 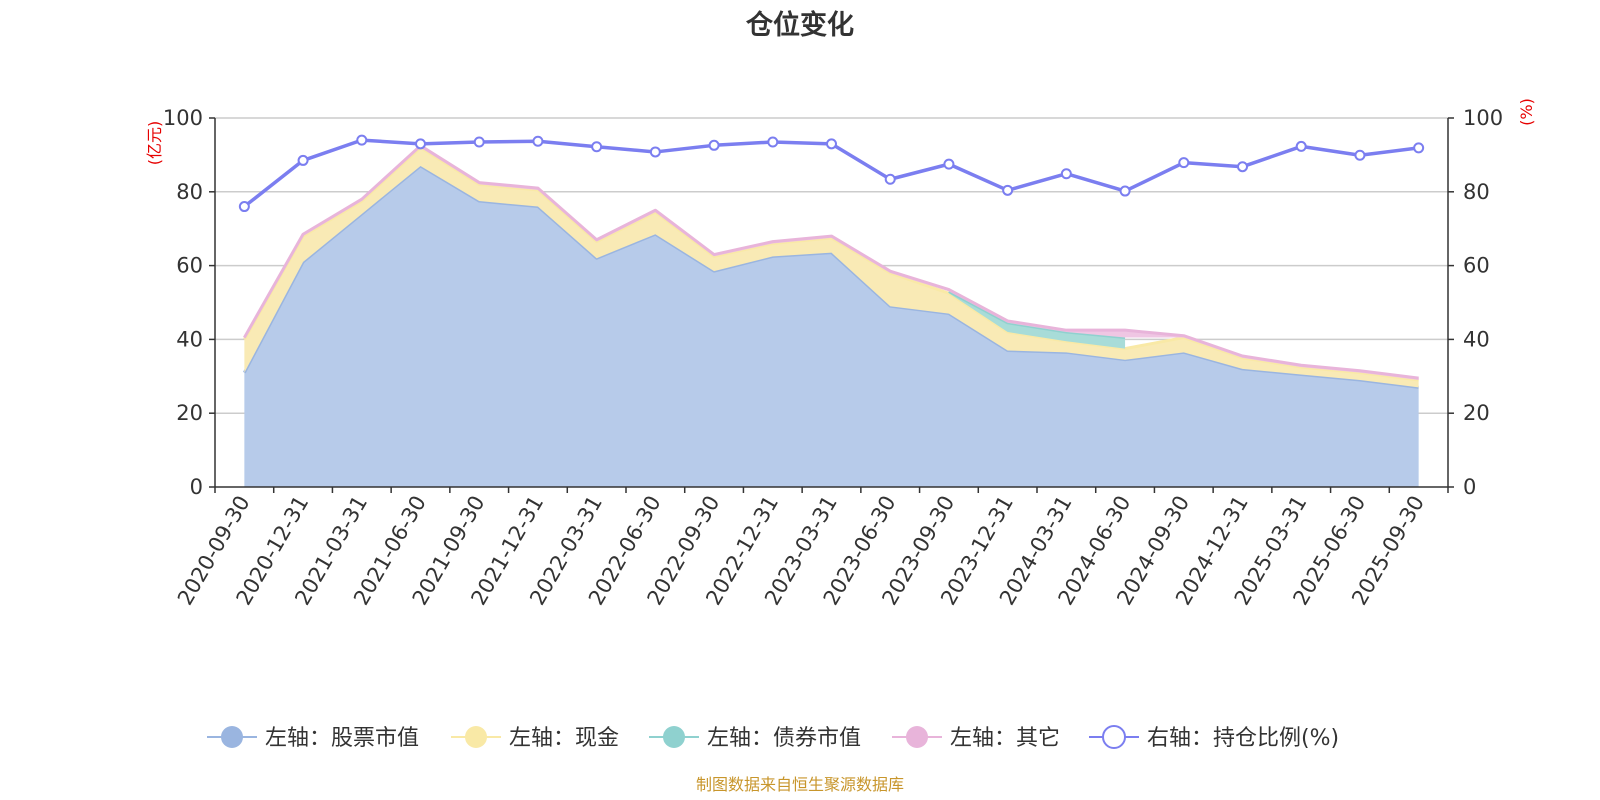 What do you see at coordinates (831, 173) in the screenshot?
I see `line-series` at bounding box center [831, 173].